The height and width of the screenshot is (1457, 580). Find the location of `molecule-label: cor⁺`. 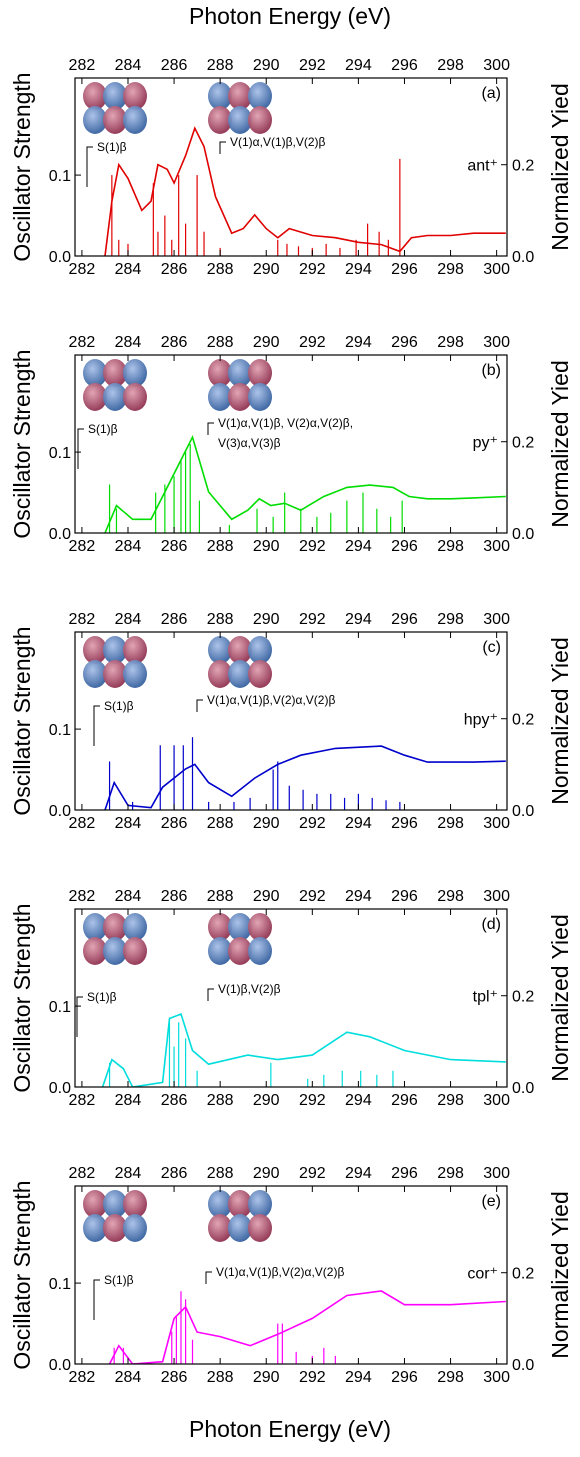

molecule-label: cor⁺ is located at coordinates (482, 1274).